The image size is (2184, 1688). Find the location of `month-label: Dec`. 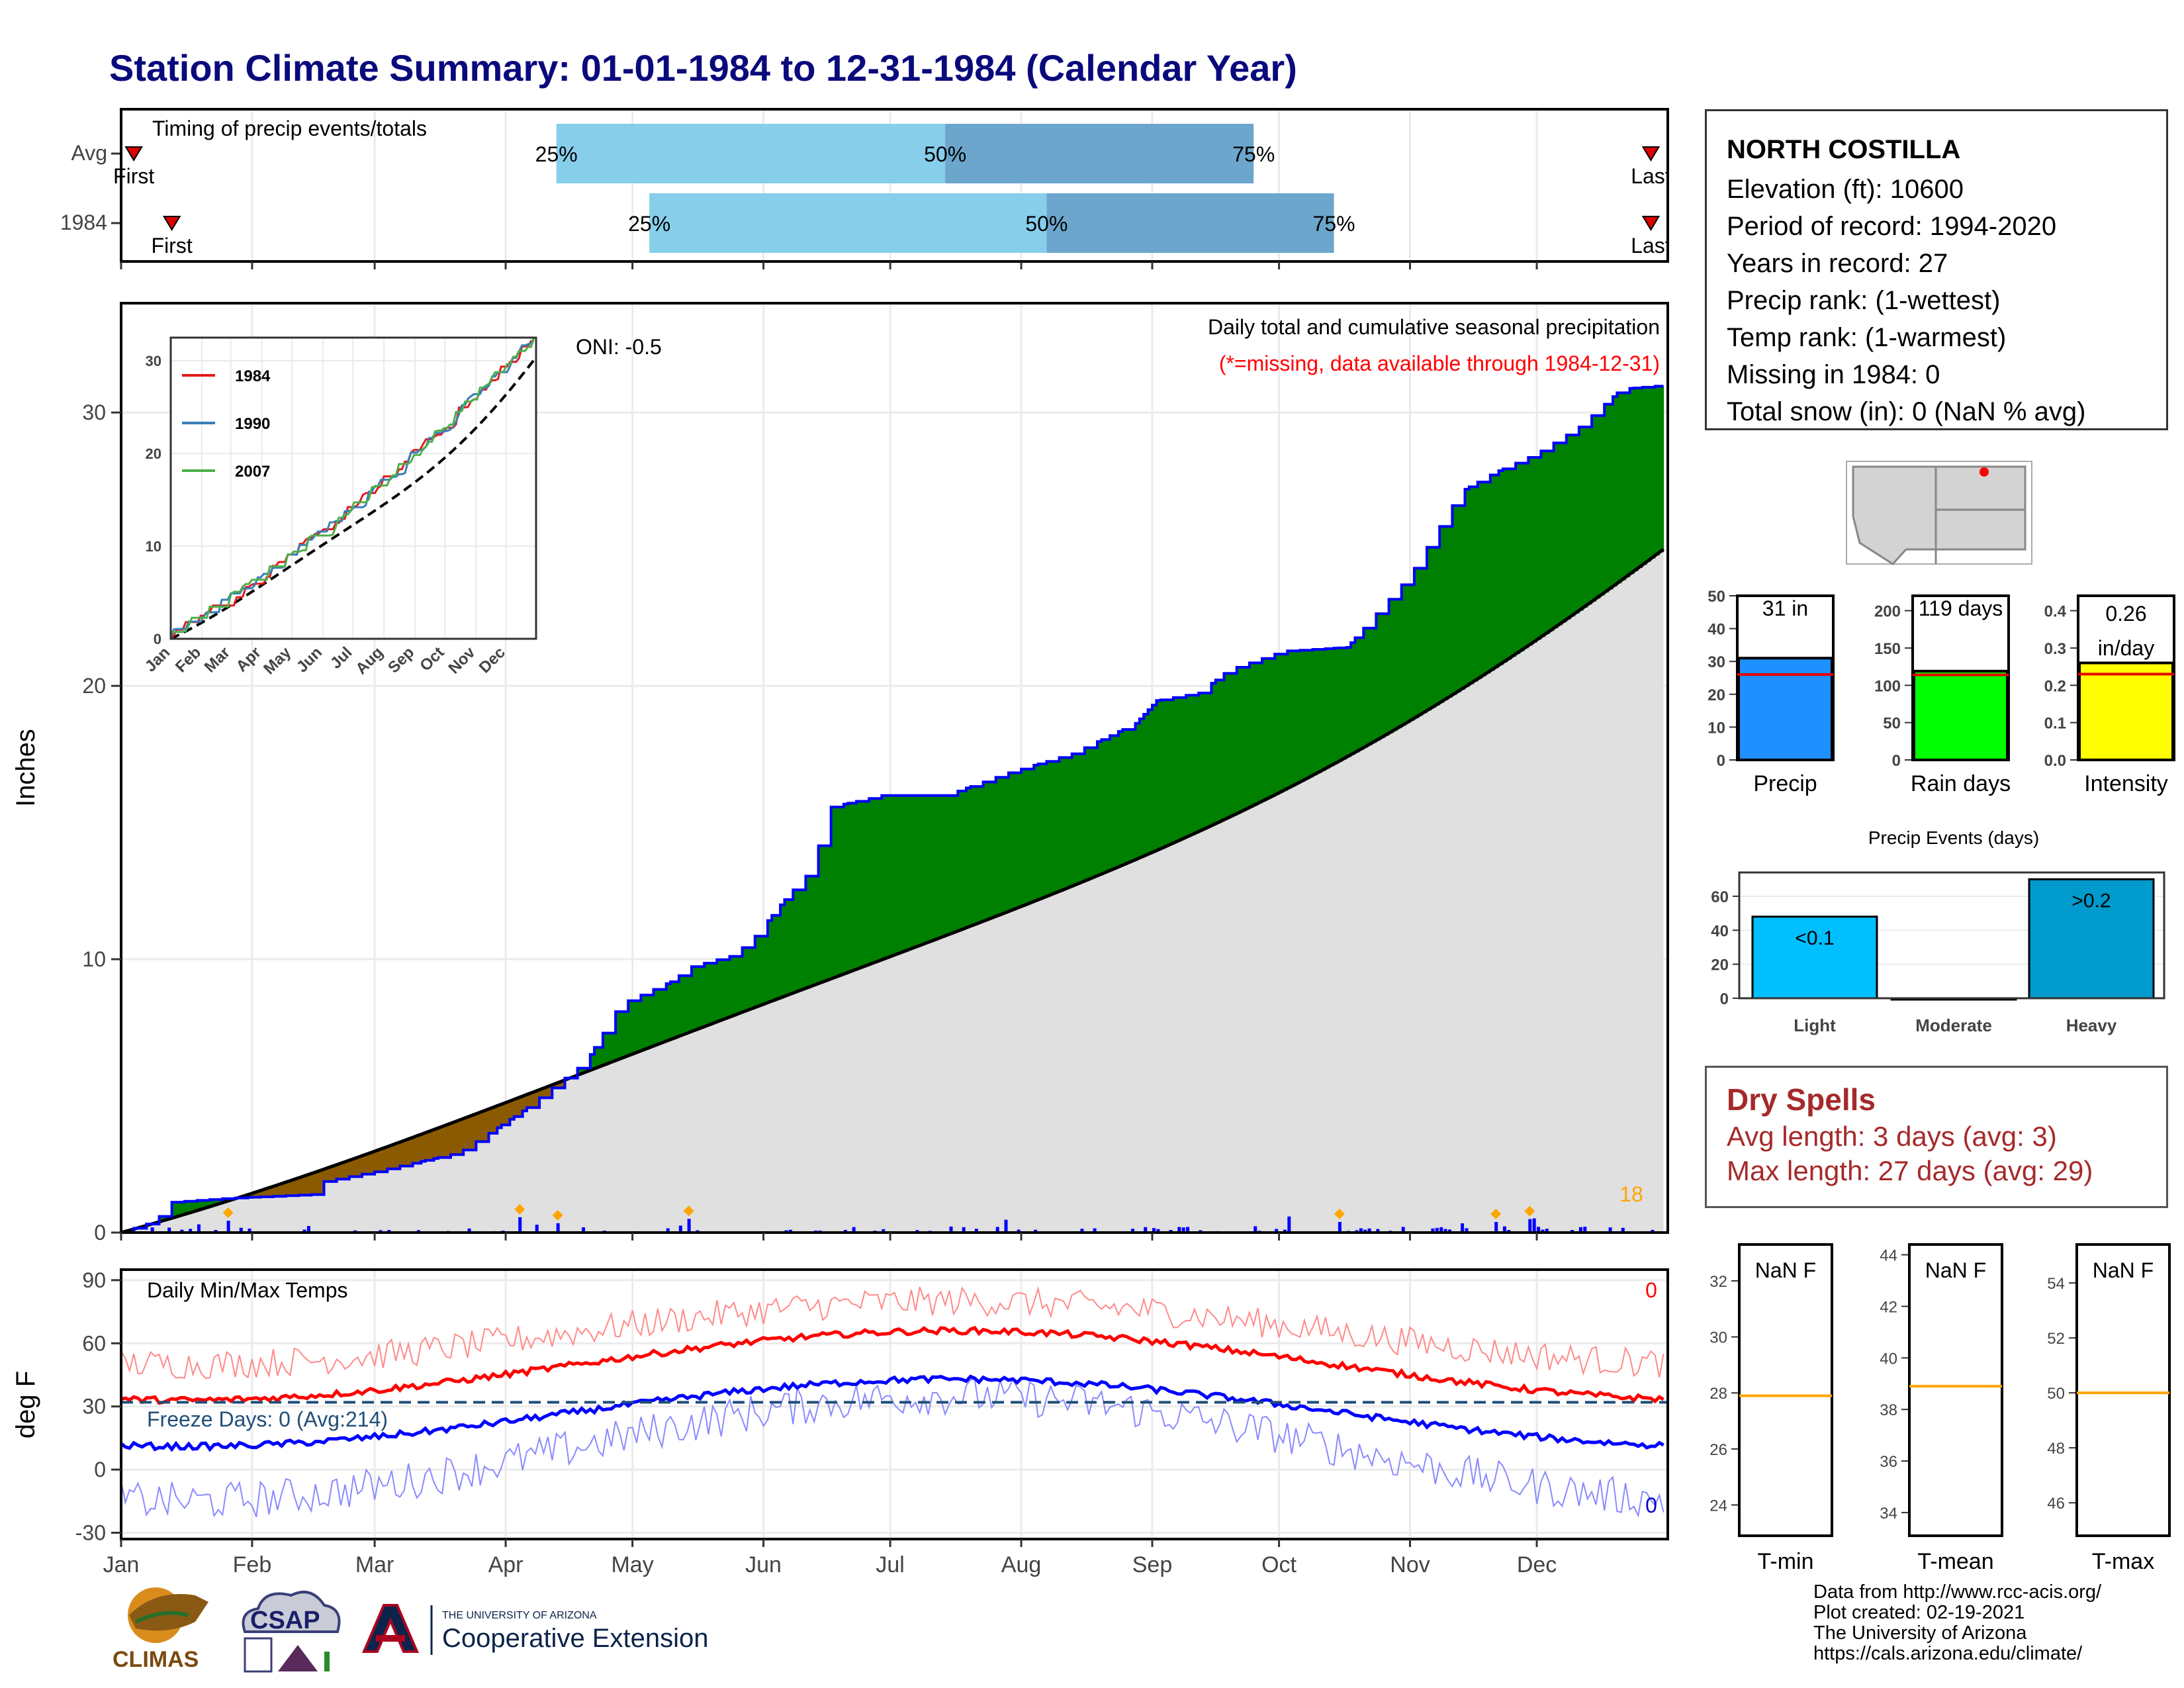

month-label: Dec is located at coordinates (1537, 1564).